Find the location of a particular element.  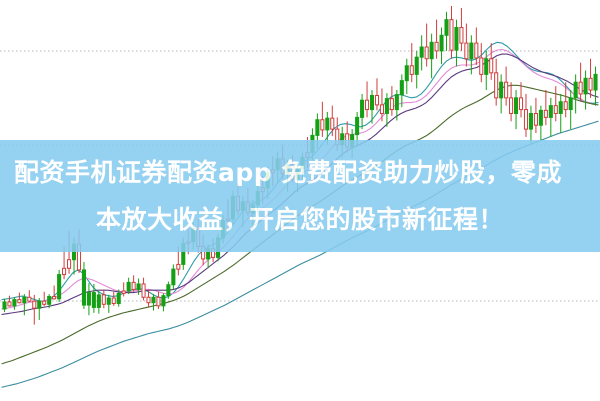

promo-line-2: 本放大收益，开启您的股市新征程！ is located at coordinates (299, 219).